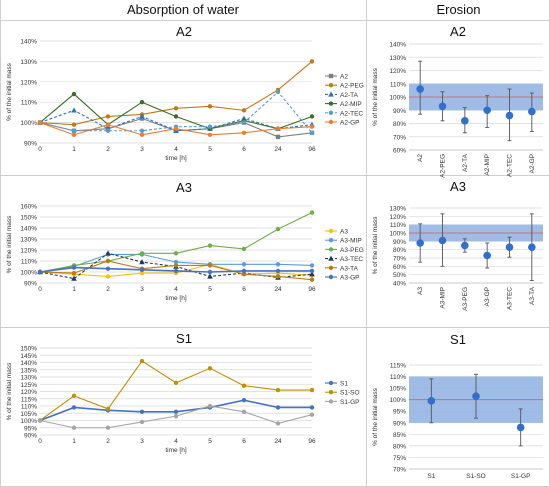  Describe the element at coordinates (278, 149) in the screenshot. I see `x-tick-label: 24` at that location.